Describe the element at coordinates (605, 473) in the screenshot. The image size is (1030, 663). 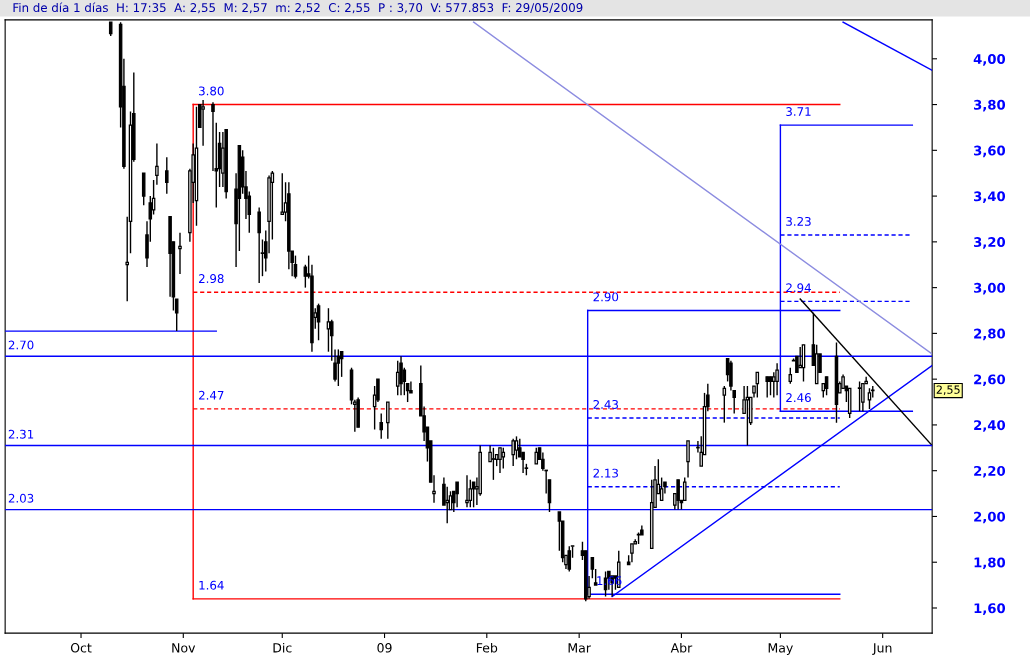
I see `annotation: 2.13` at that location.